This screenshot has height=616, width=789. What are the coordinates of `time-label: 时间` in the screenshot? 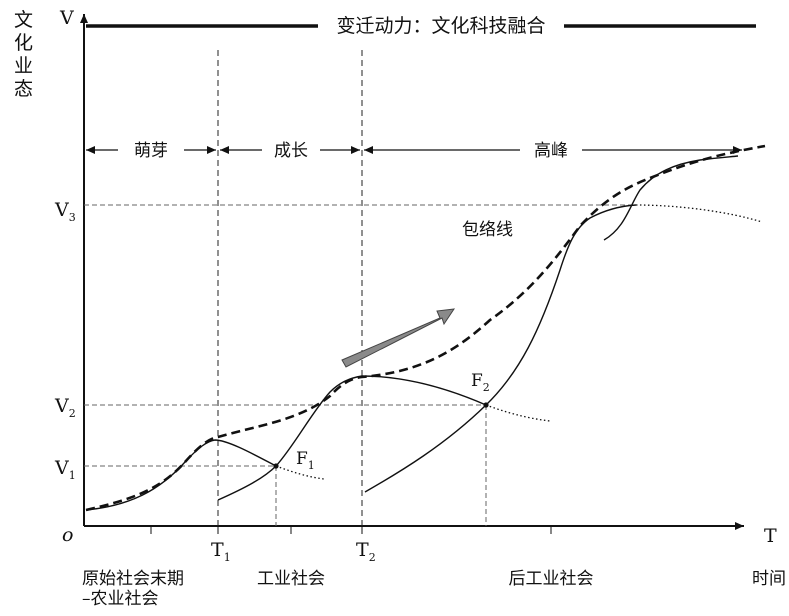 It's located at (769, 579).